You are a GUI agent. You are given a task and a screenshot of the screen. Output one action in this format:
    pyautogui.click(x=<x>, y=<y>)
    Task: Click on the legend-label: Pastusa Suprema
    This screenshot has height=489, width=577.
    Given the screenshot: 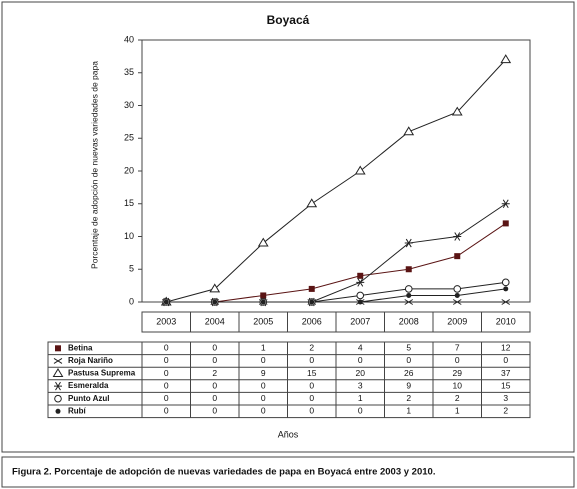 What is the action you would take?
    pyautogui.click(x=102, y=373)
    